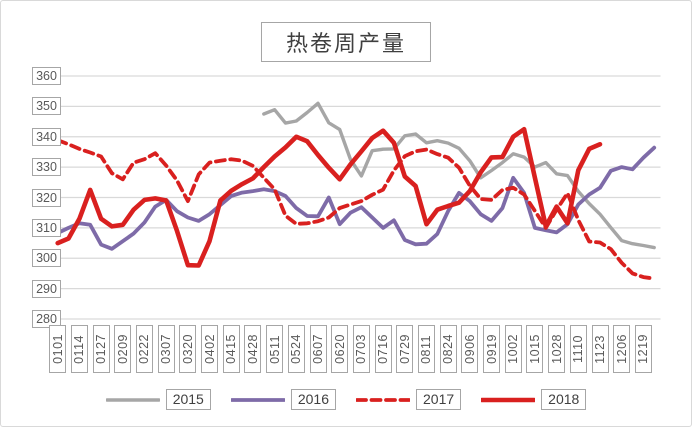 Image resolution: width=692 pixels, height=427 pixels. I want to click on y-tick-label: 330, so click(46, 167).